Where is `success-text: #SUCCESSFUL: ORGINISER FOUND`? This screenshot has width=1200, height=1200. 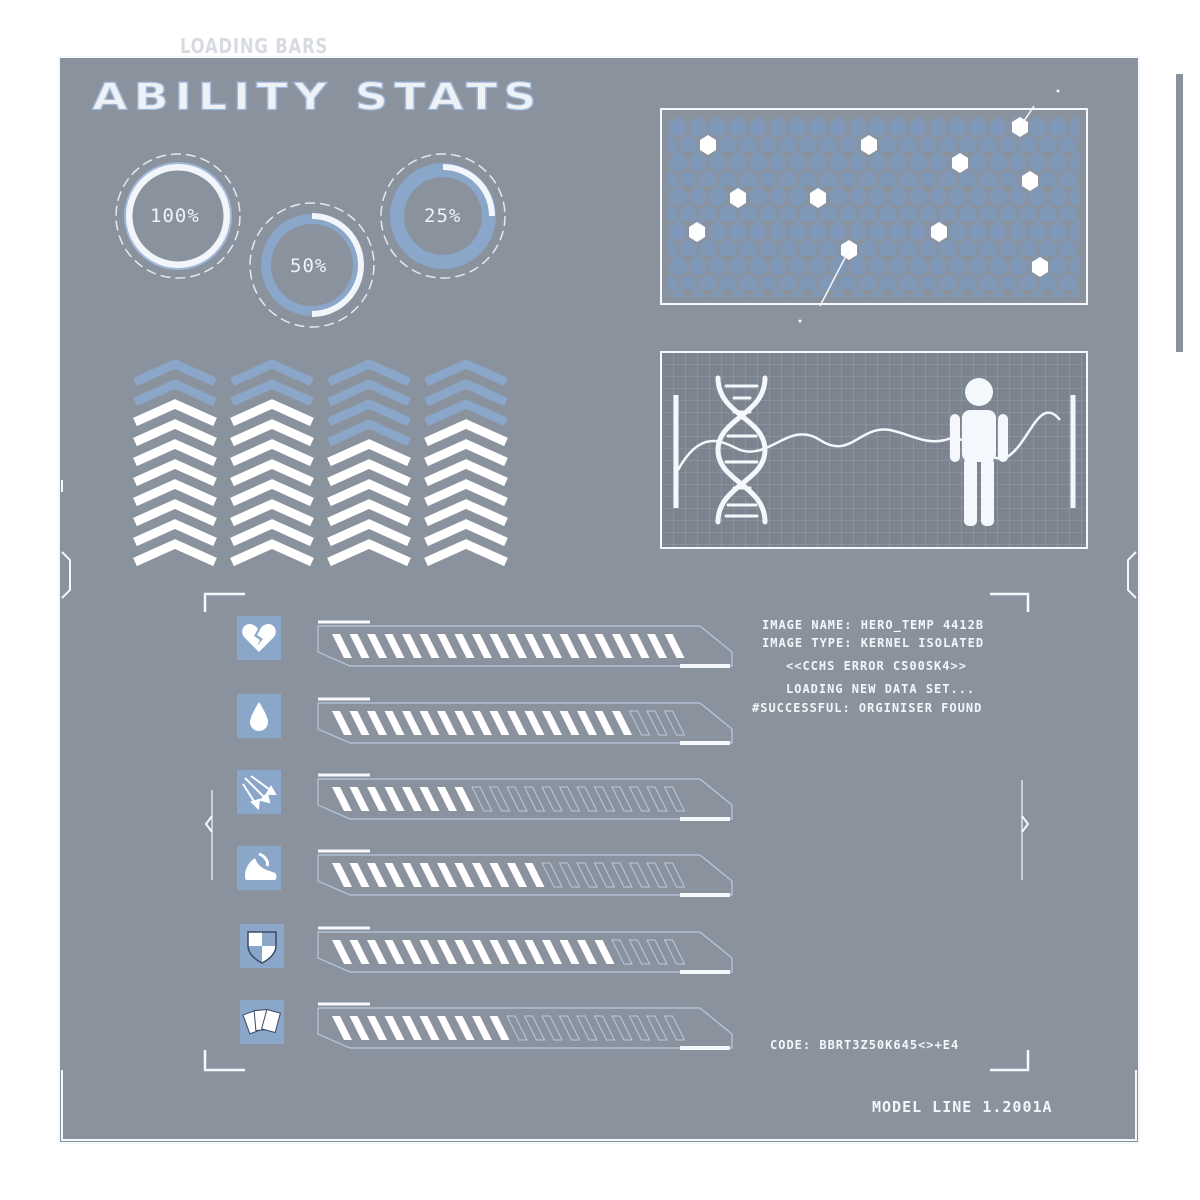
success-text: #SUCCESSFUL: ORGINISER FOUND is located at coordinates (867, 708).